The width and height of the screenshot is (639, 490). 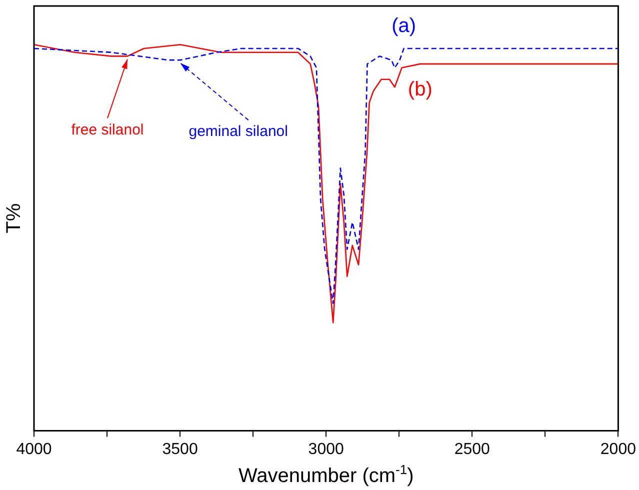 I want to click on annotation: free silanol, so click(x=107, y=129).